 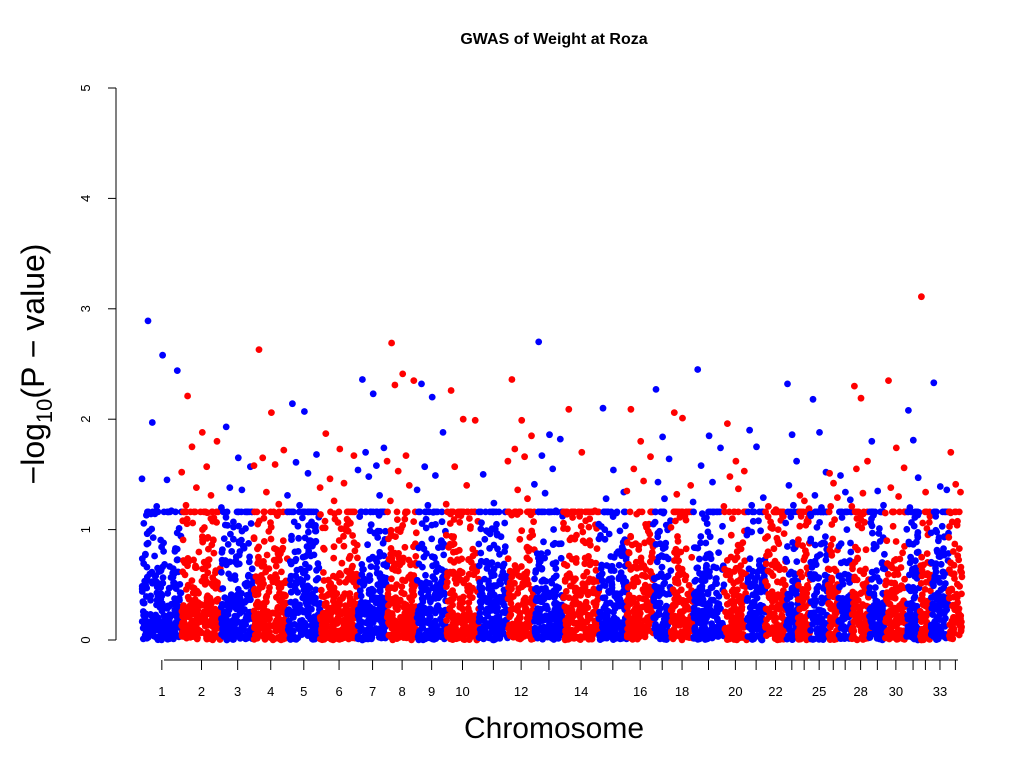 I want to click on y-tick-label: 1, so click(x=85, y=529).